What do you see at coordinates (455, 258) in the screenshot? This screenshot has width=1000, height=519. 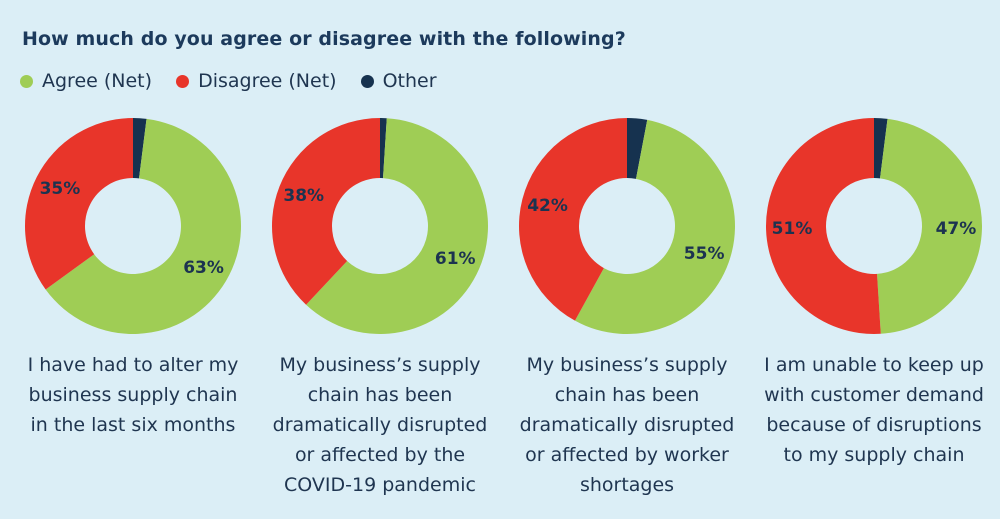 I see `data-label-agree: 61%` at bounding box center [455, 258].